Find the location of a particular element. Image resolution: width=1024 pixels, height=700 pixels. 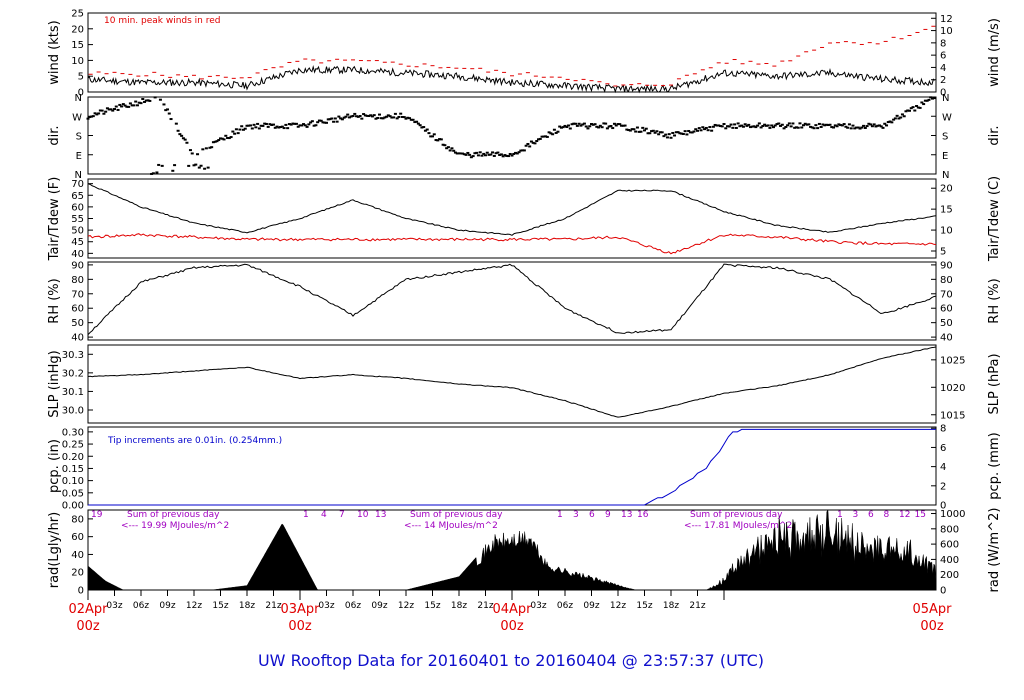

dir-tick-label-left: N is located at coordinates (78, 175).